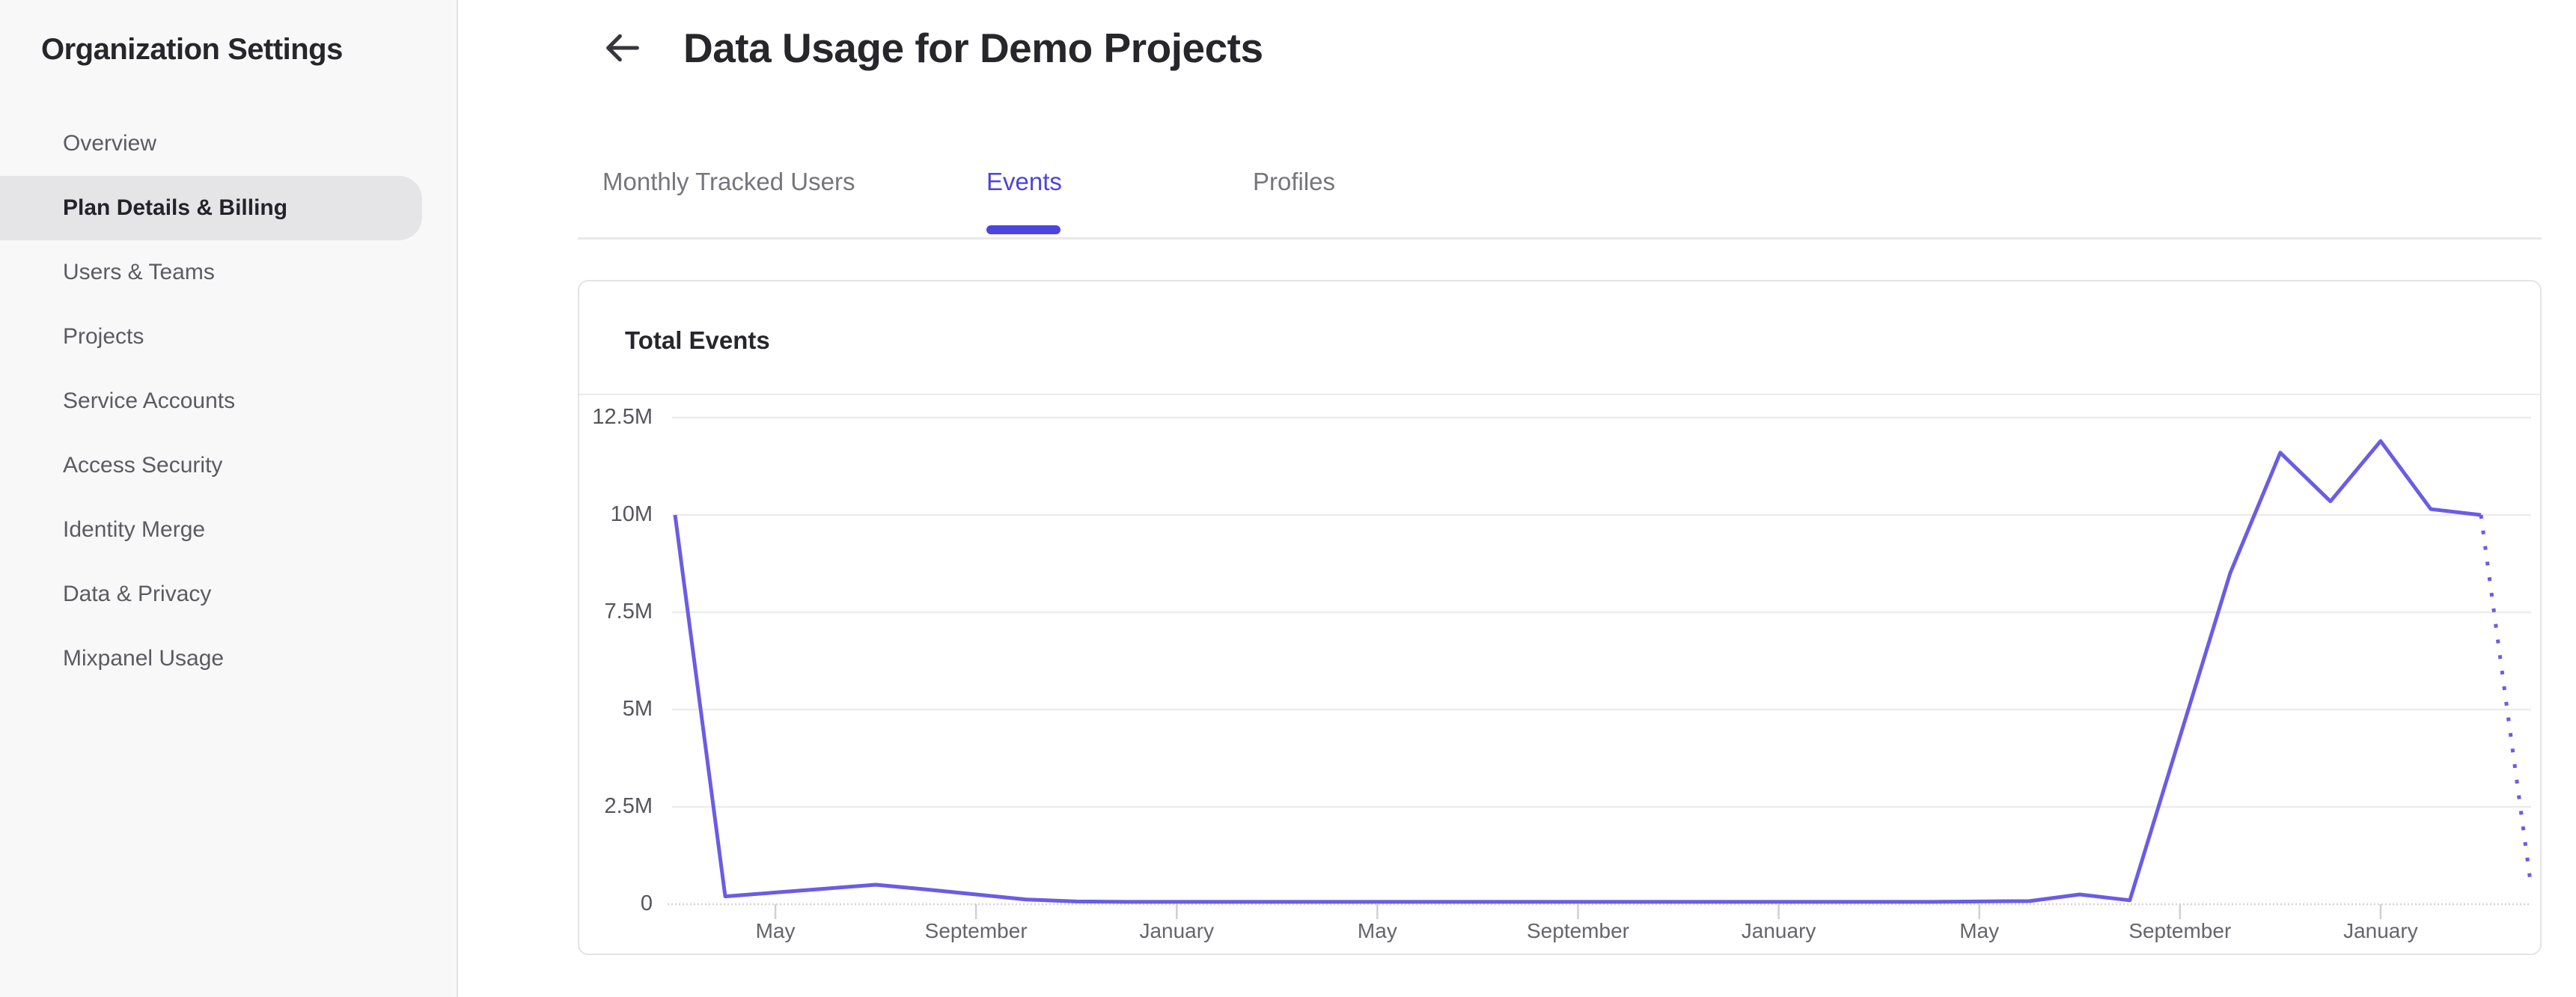  What do you see at coordinates (628, 806) in the screenshot?
I see `y-axis-label: 2.5M` at bounding box center [628, 806].